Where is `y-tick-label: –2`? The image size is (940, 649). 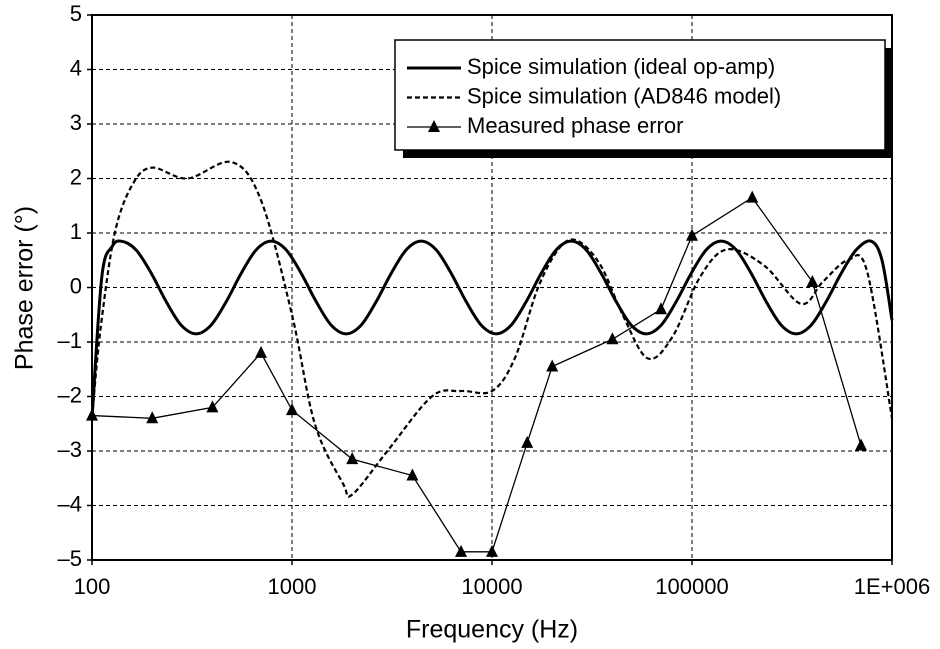
y-tick-label: –2 is located at coordinates (70, 394).